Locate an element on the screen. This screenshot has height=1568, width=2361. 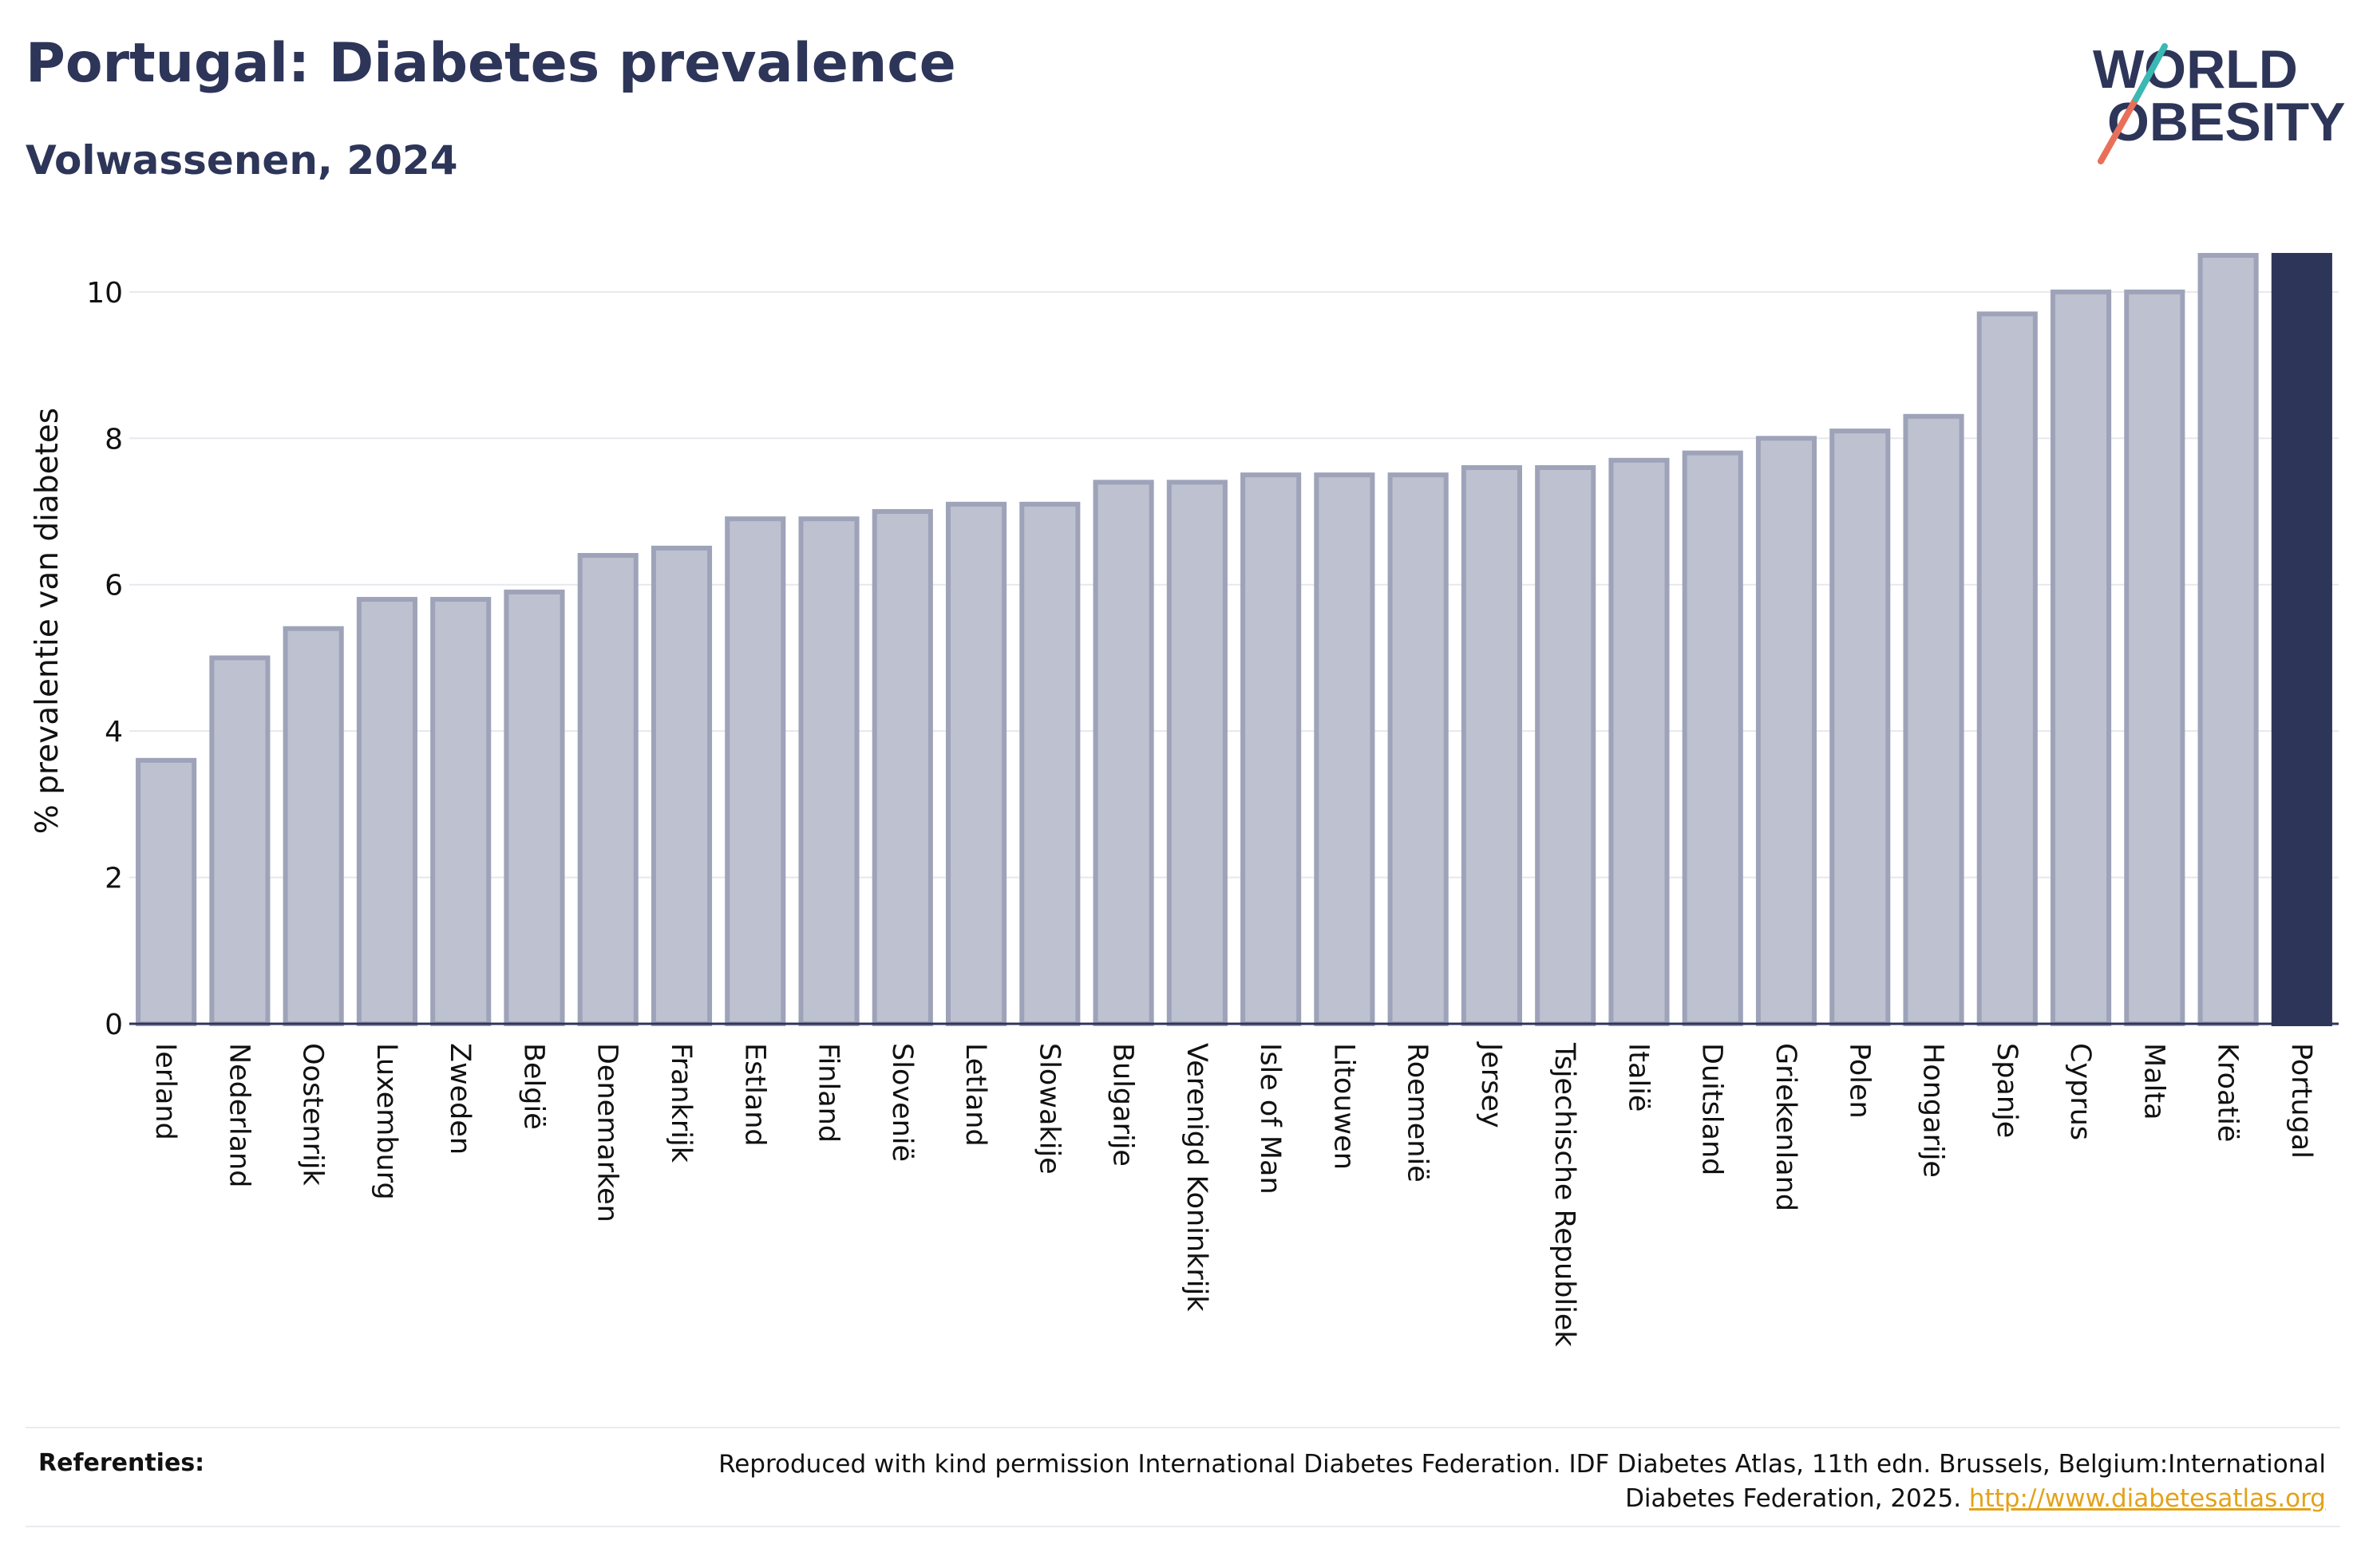
bar-portugal is located at coordinates (2301, 639).